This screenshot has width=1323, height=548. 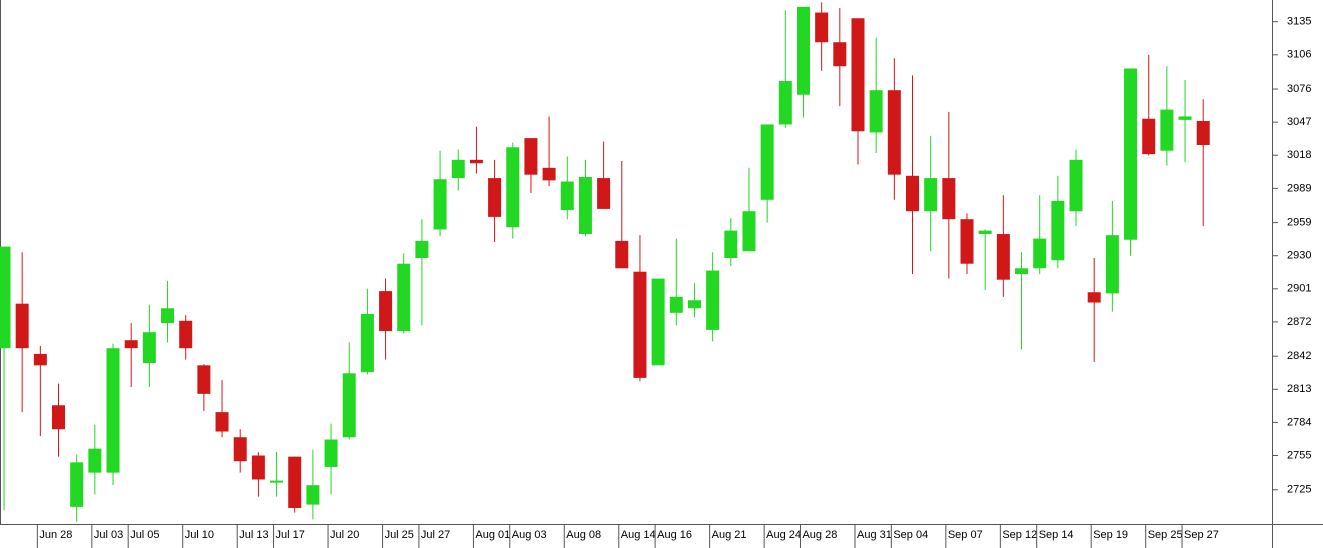 What do you see at coordinates (1299, 356) in the screenshot?
I see `y-tick-label: 2842` at bounding box center [1299, 356].